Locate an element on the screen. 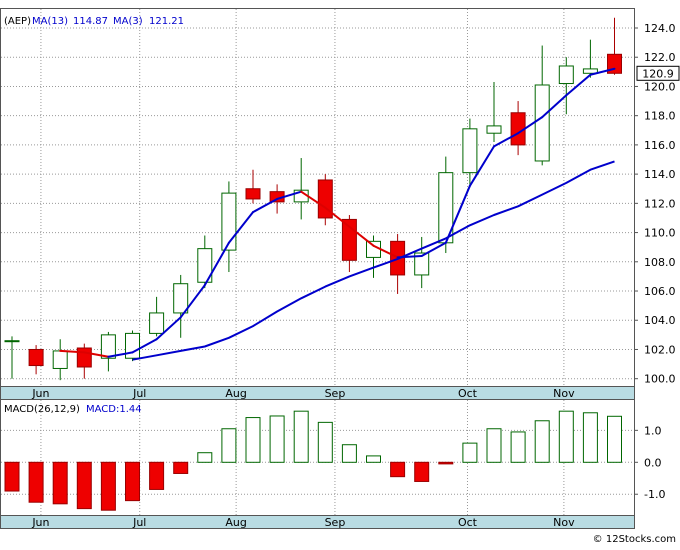  month-label-price: Nov is located at coordinates (564, 393).